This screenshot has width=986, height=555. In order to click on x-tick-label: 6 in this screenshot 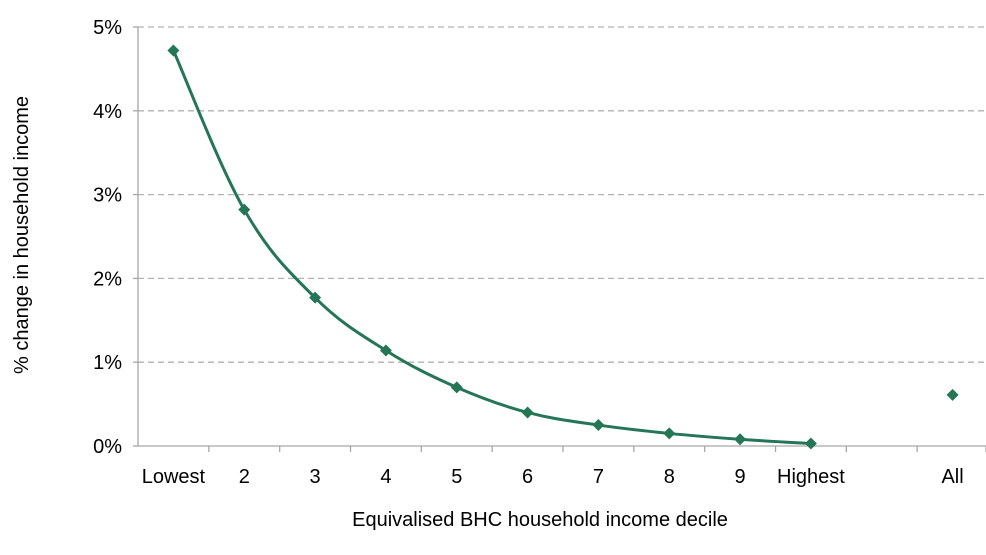, I will do `click(527, 477)`.